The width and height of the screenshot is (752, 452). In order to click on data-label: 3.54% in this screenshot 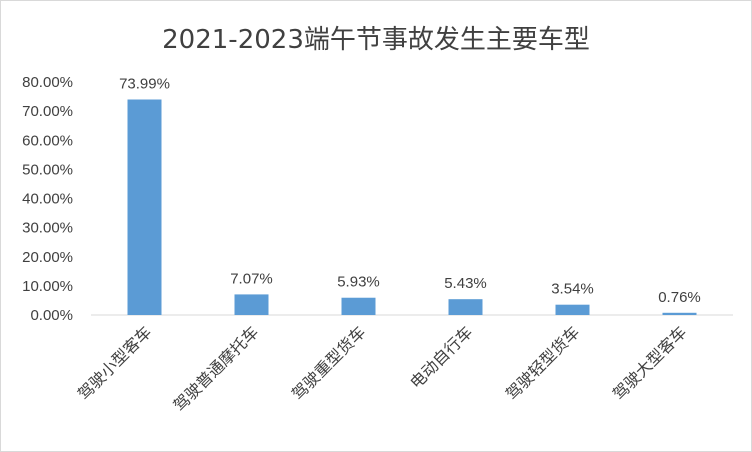, I will do `click(572, 289)`.